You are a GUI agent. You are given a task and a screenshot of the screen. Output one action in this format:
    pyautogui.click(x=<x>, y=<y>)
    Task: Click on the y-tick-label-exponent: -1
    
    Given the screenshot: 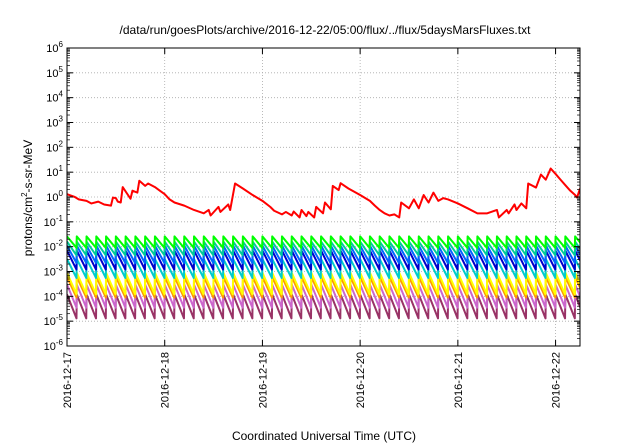 What is the action you would take?
    pyautogui.click(x=60, y=218)
    